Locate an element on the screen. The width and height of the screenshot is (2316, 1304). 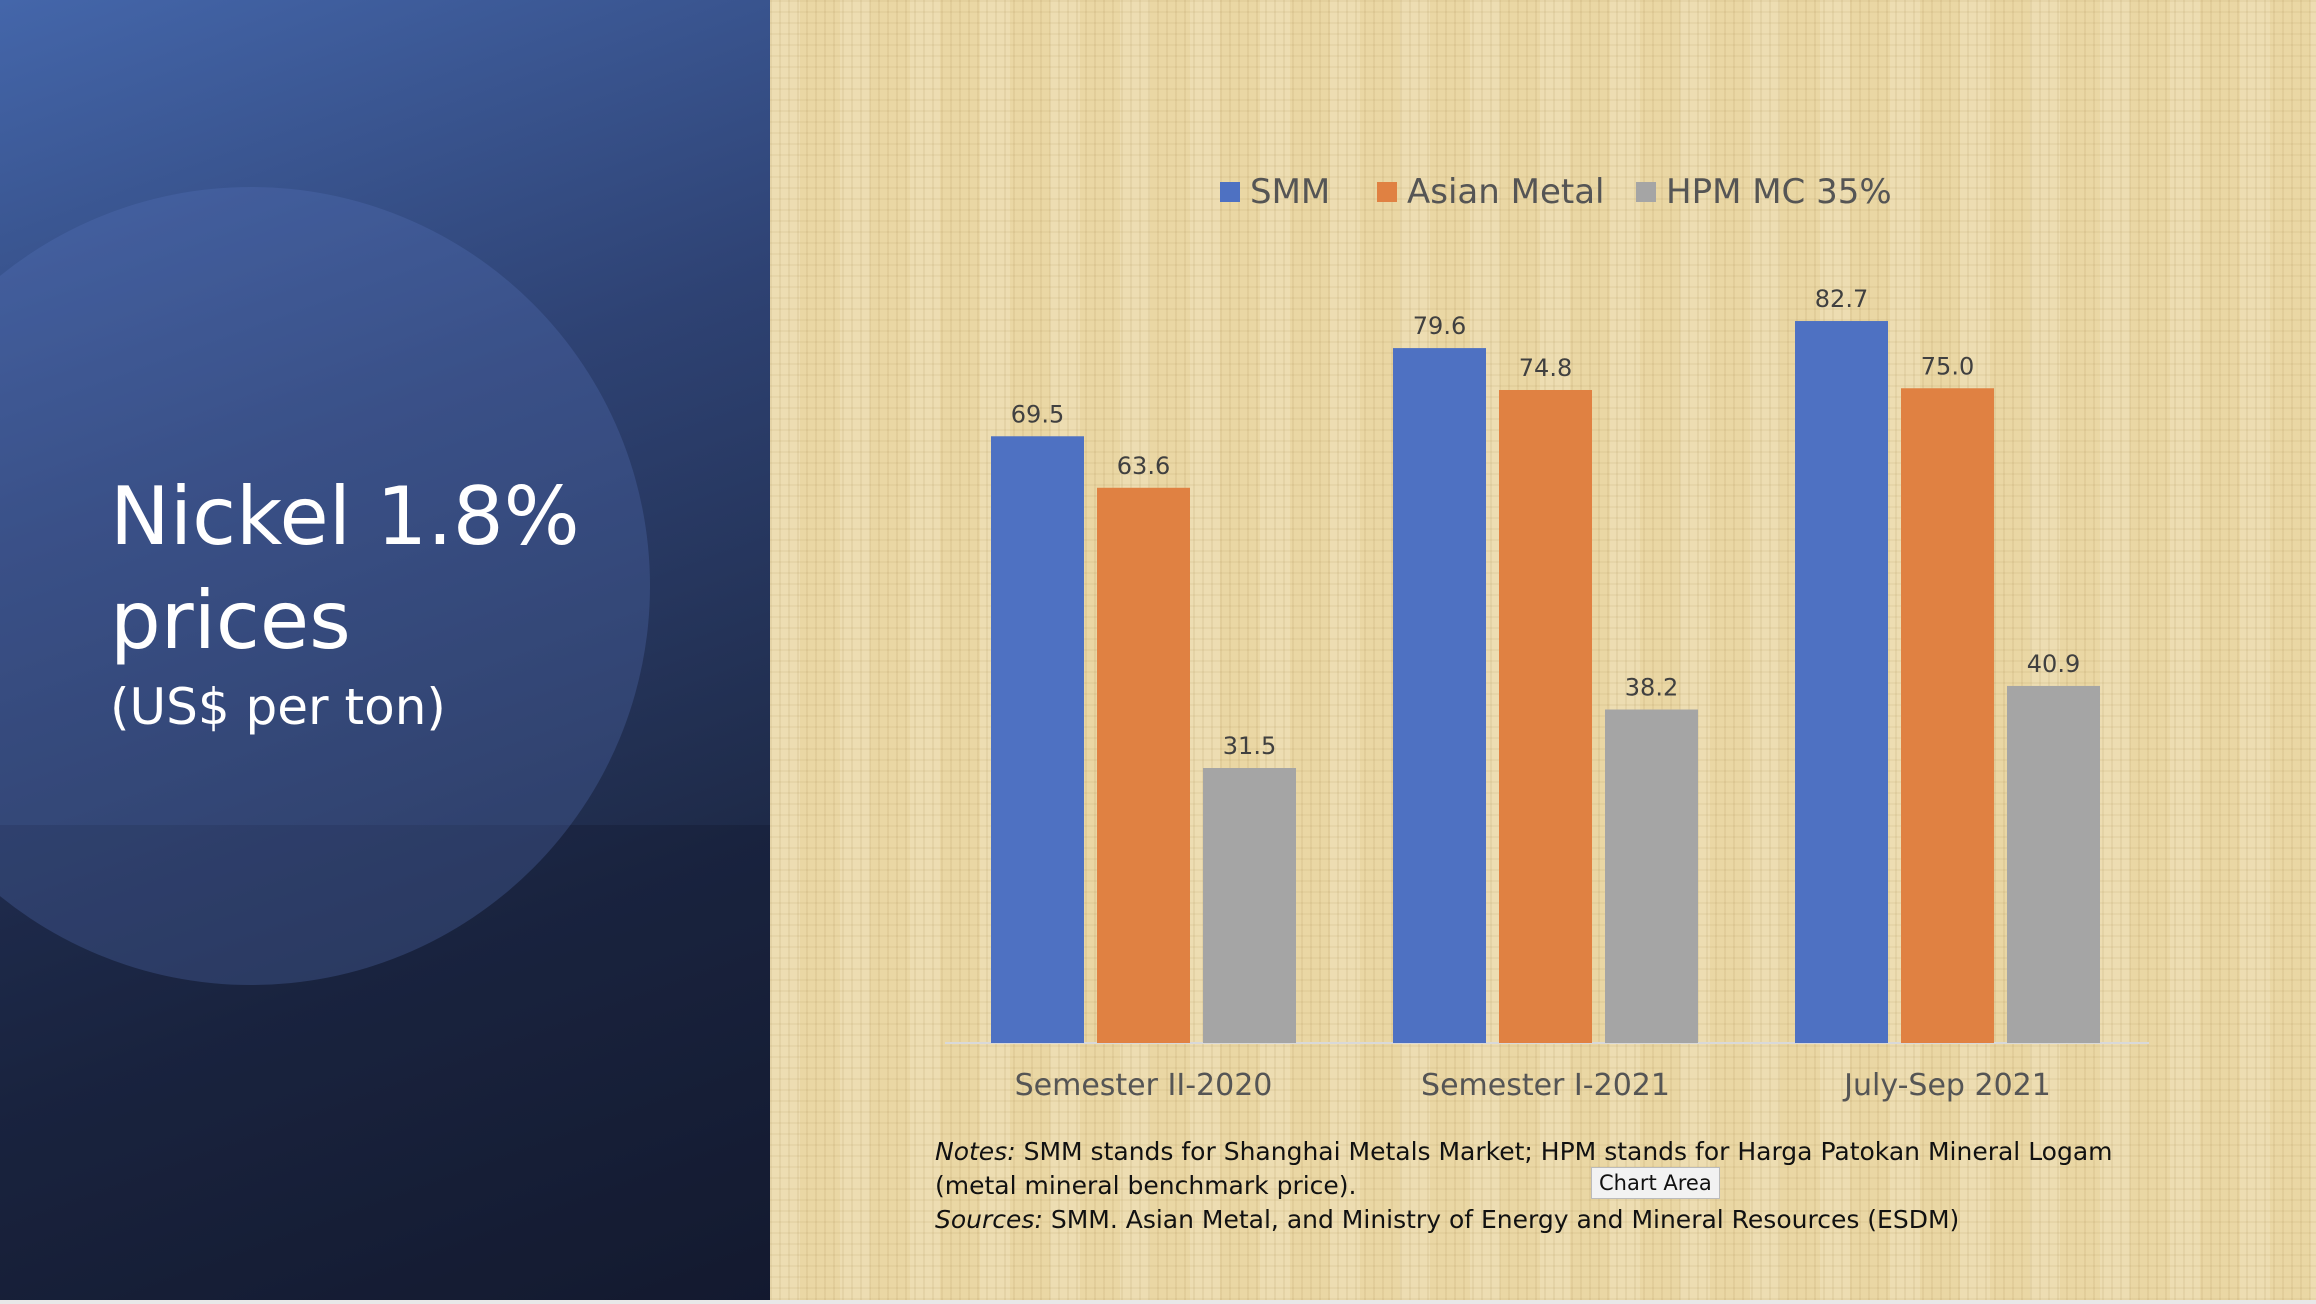
legend-item: Asian Metal is located at coordinates (1490, 192).